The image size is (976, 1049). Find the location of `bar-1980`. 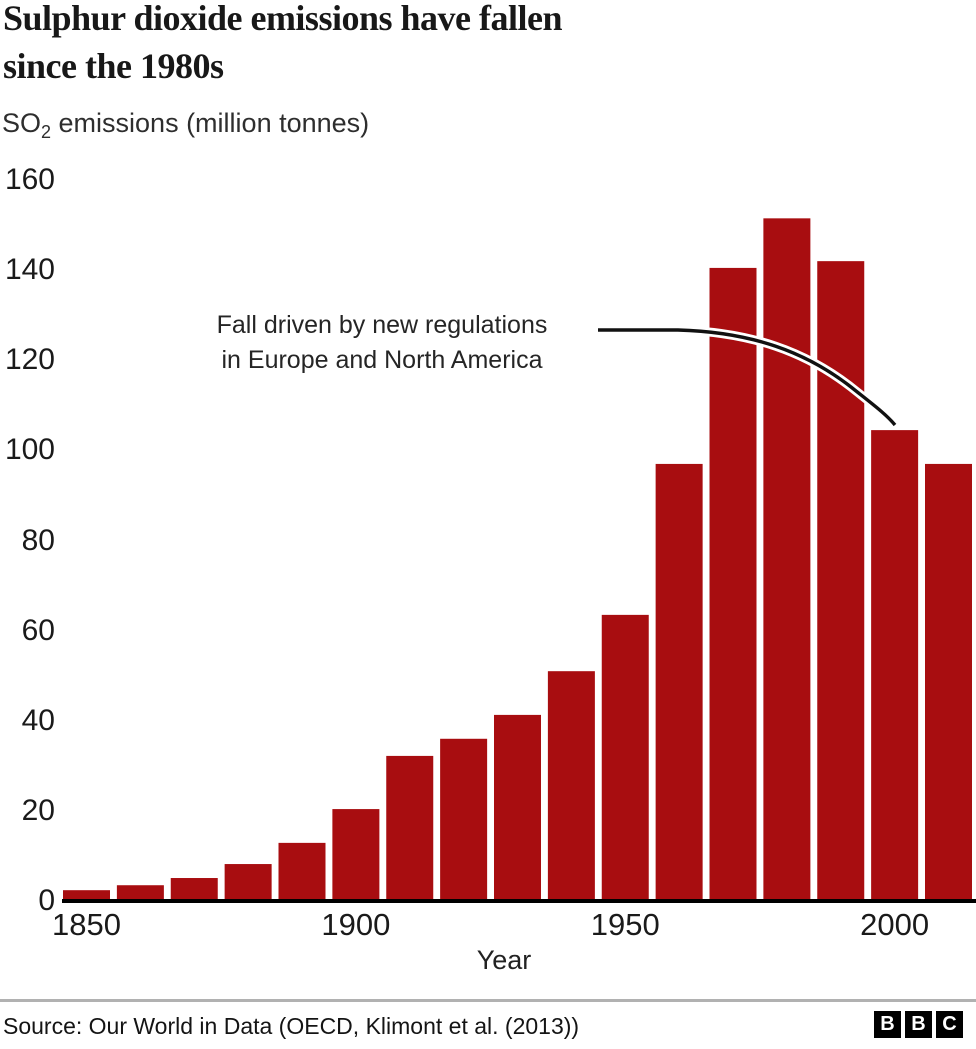

bar-1980 is located at coordinates (787, 560).